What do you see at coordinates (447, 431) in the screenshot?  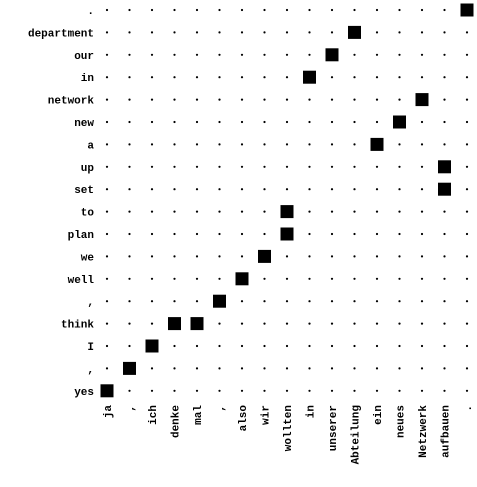 I see `x-tick-label: aufbauen` at bounding box center [447, 431].